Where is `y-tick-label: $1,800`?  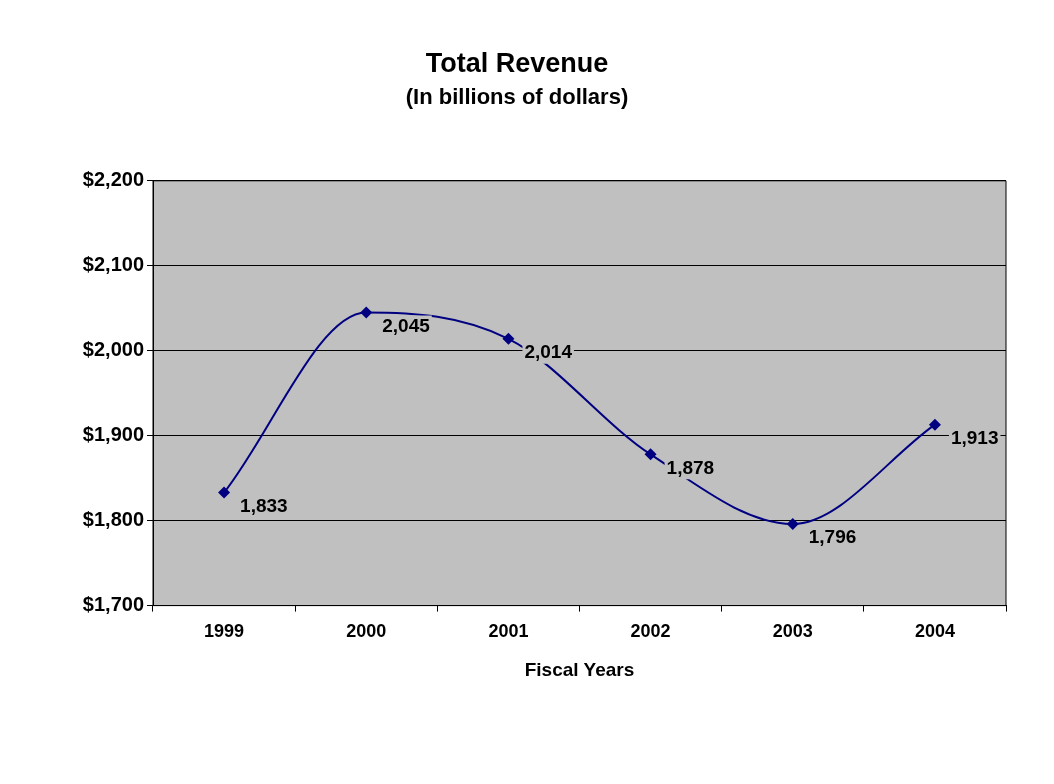 y-tick-label: $1,800 is located at coordinates (113, 519).